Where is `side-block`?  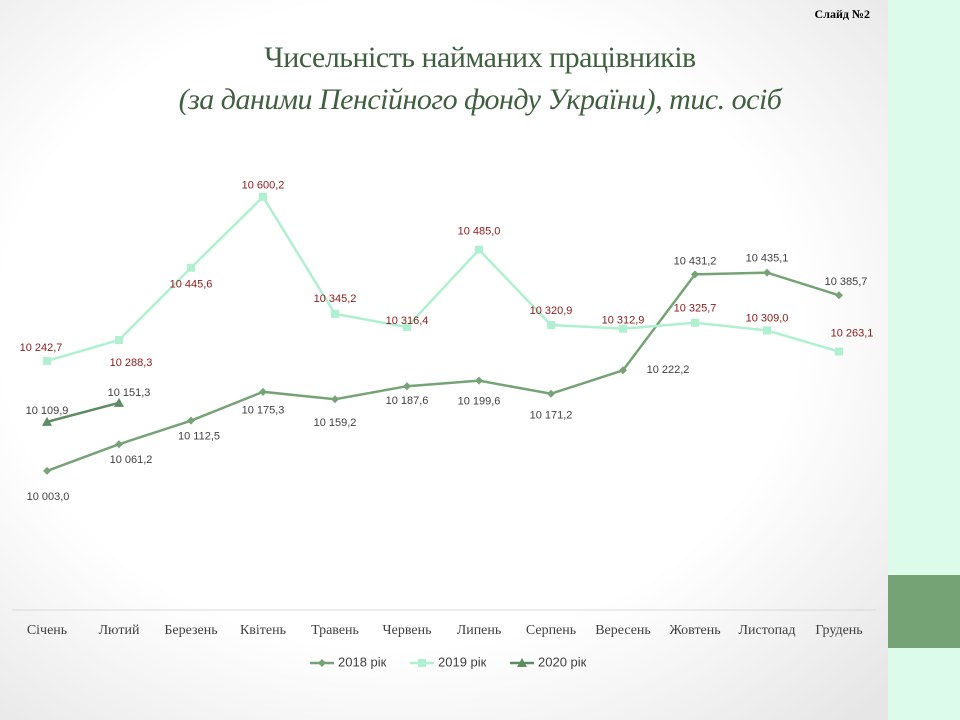
side-block is located at coordinates (924, 611).